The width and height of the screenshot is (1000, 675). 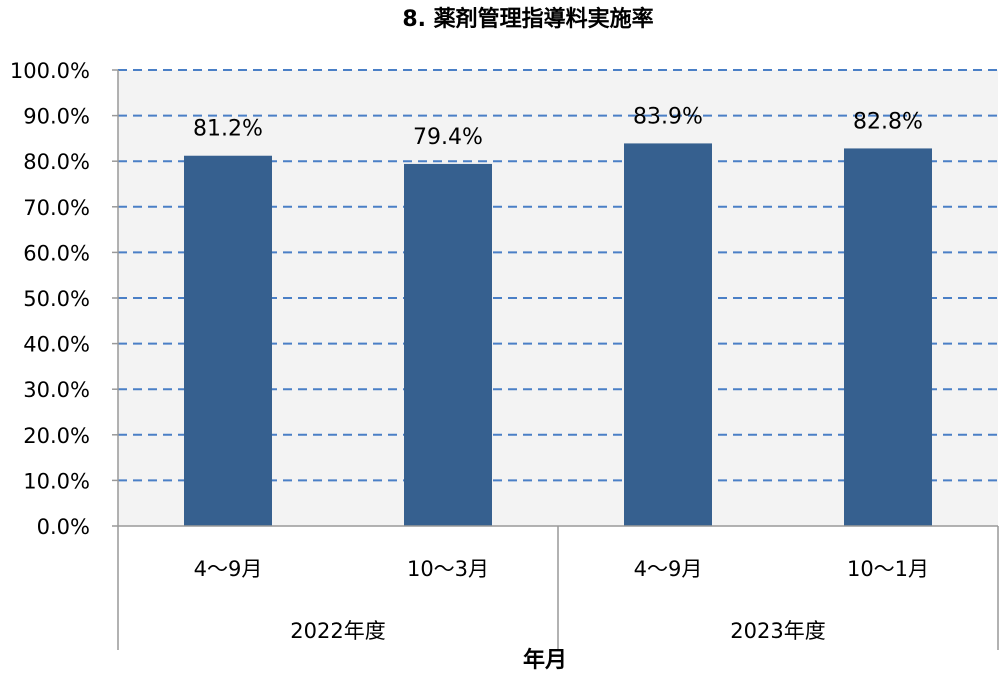 I want to click on data-label: 82.8%, so click(x=888, y=121).